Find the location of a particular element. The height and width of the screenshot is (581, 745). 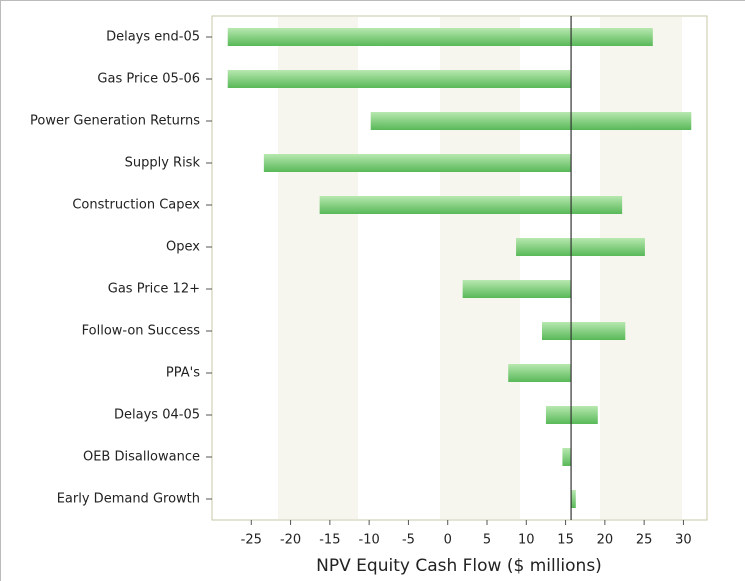

y-tick-label: Delays end-05 is located at coordinates (153, 37).